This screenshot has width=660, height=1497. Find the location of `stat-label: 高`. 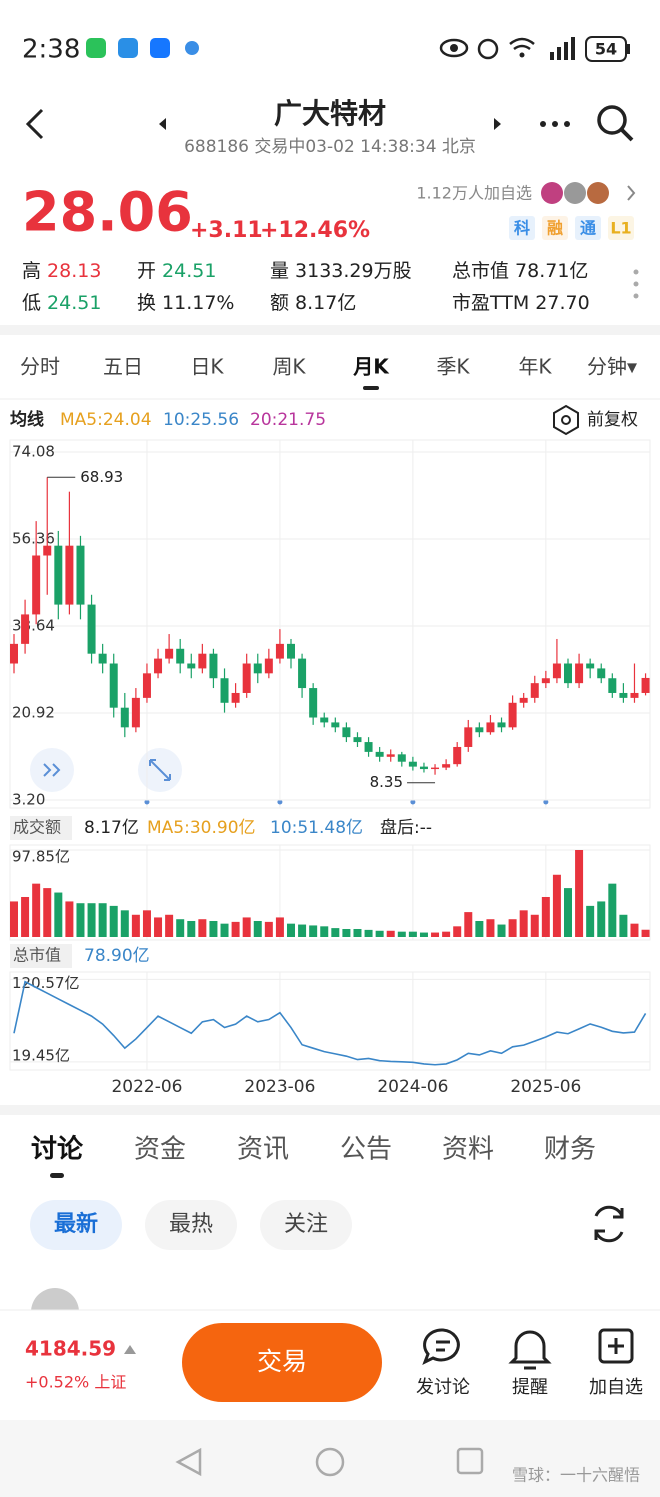

stat-label: 高 is located at coordinates (31, 271).